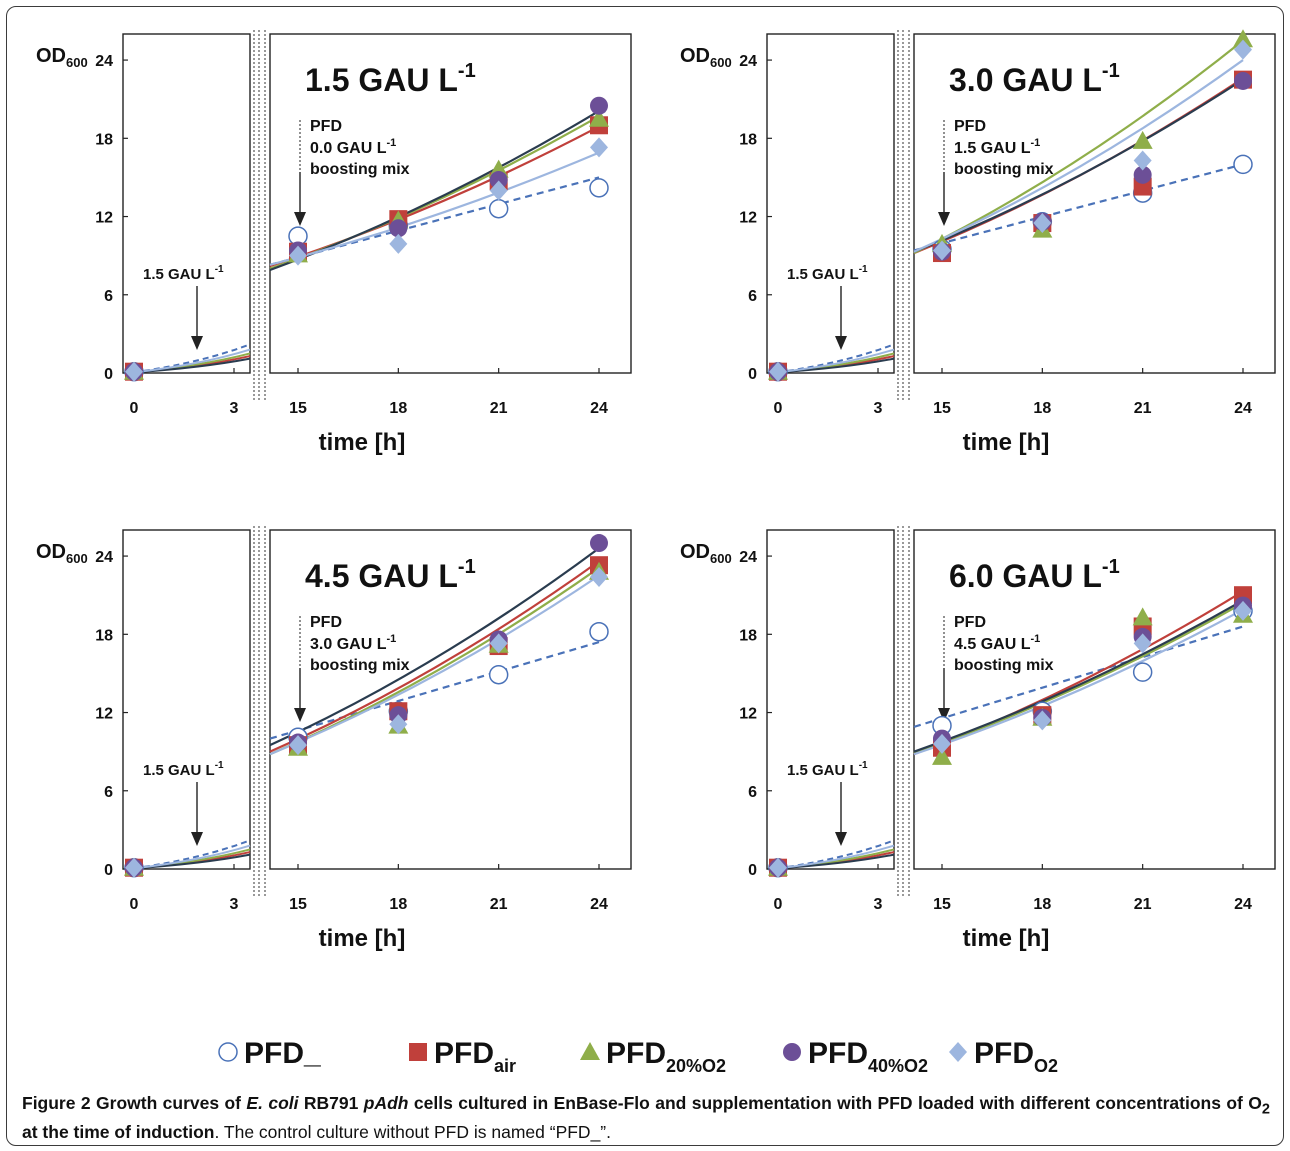  I want to click on legend-marker-o20, so click(590, 1051).